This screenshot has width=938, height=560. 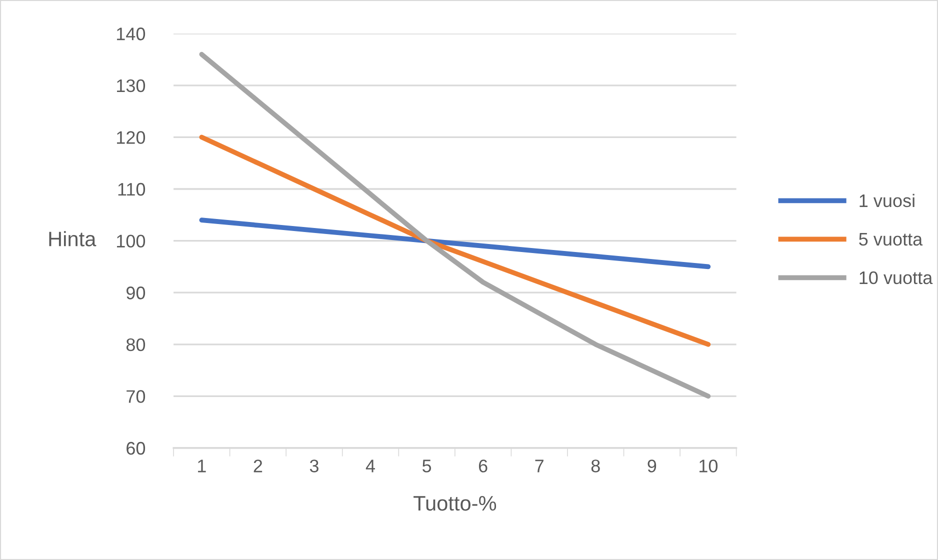 I want to click on y-tick-label: 130, so click(x=131, y=85).